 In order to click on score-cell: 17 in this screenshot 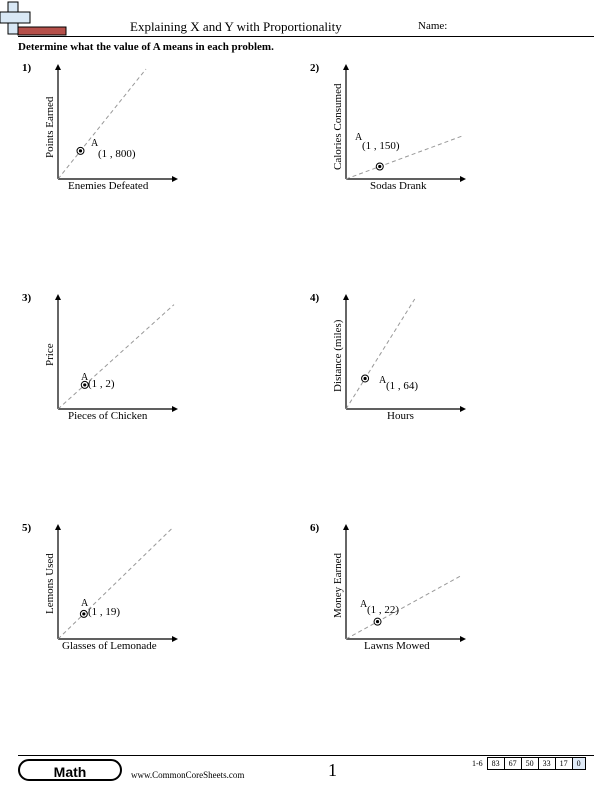, I will do `click(563, 763)`.